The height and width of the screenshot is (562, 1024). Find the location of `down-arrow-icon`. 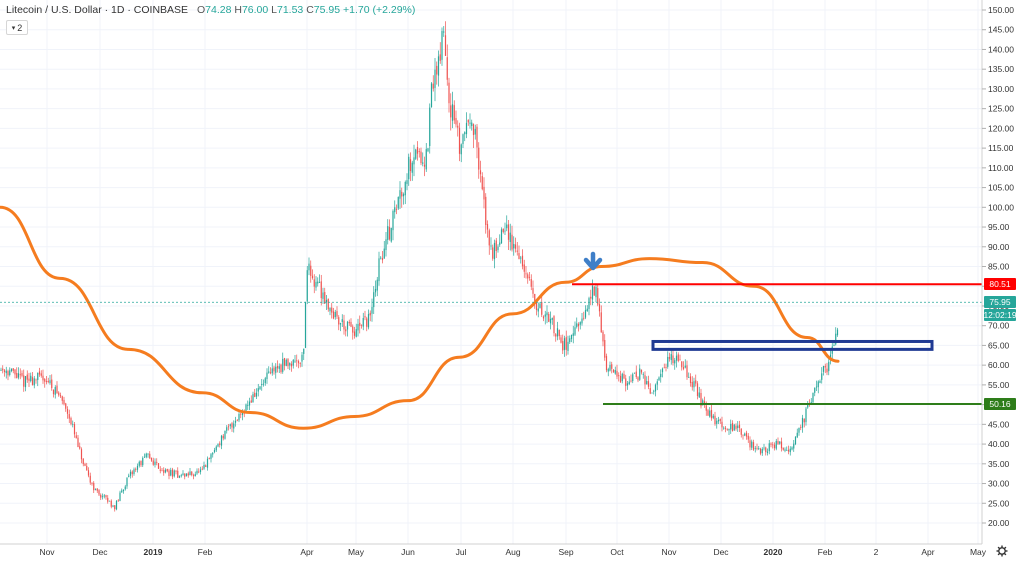

down-arrow-icon is located at coordinates (593, 261).